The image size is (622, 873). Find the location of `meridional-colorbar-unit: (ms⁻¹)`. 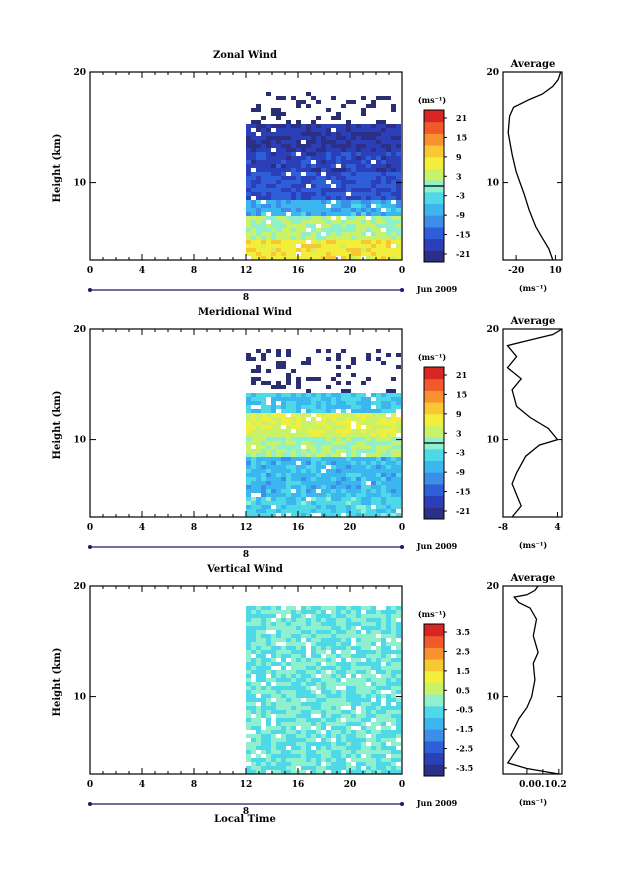

meridional-colorbar-unit: (ms⁻¹) is located at coordinates (432, 357).